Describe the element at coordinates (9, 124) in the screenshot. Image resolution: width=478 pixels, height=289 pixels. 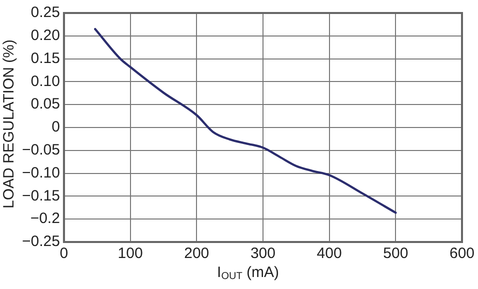
I see `y-axis-title: LOAD REGULATION (%)` at that location.